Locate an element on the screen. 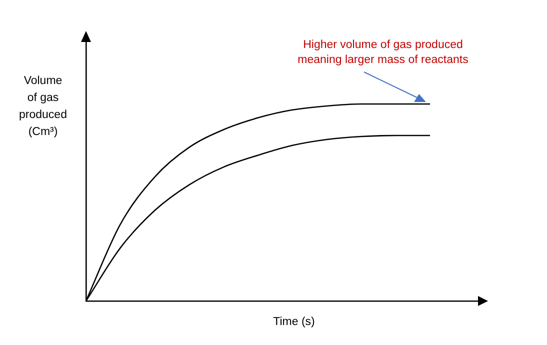  y-axis-title: Volume of gas produced (Cm³) is located at coordinates (43, 107).